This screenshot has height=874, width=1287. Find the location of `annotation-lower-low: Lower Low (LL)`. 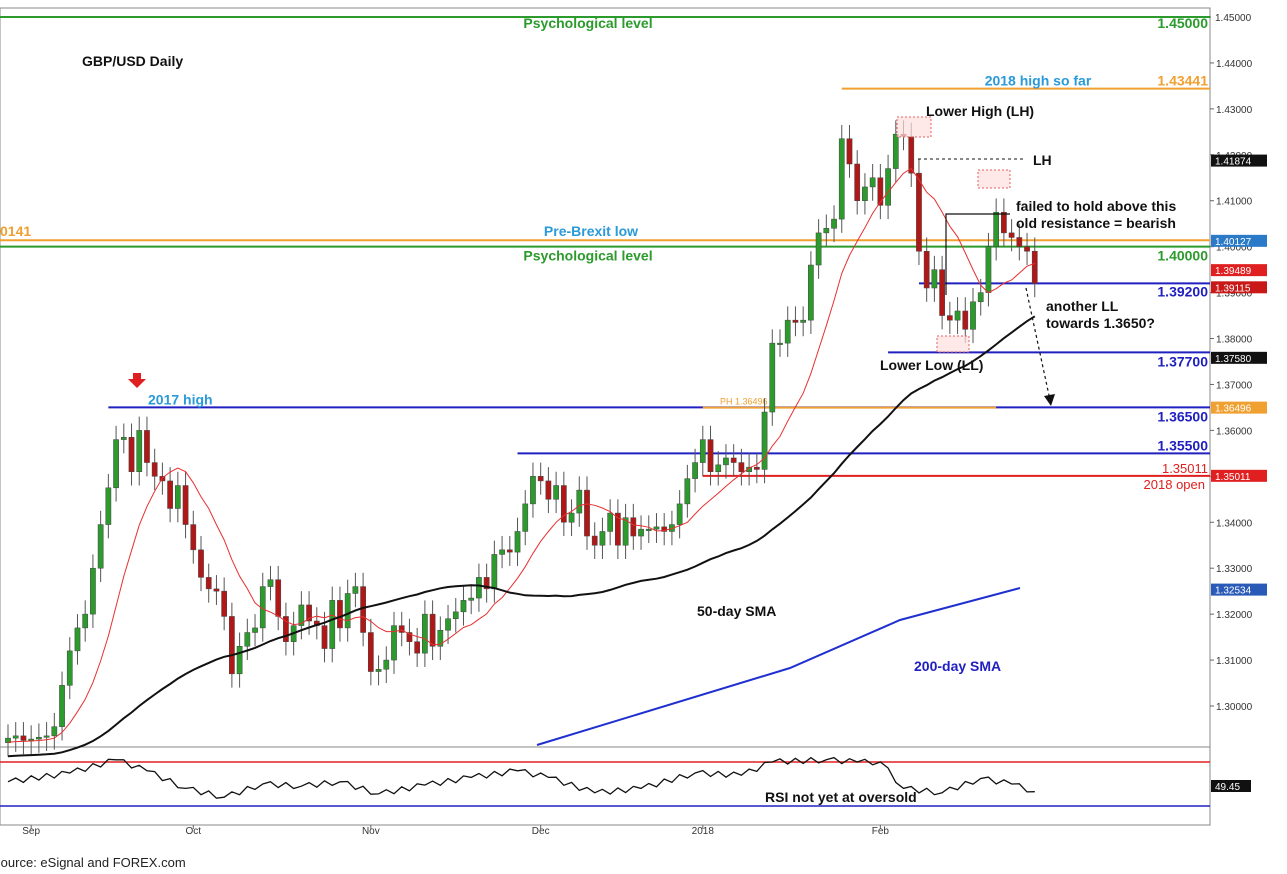

annotation-lower-low: Lower Low (LL) is located at coordinates (931, 365).